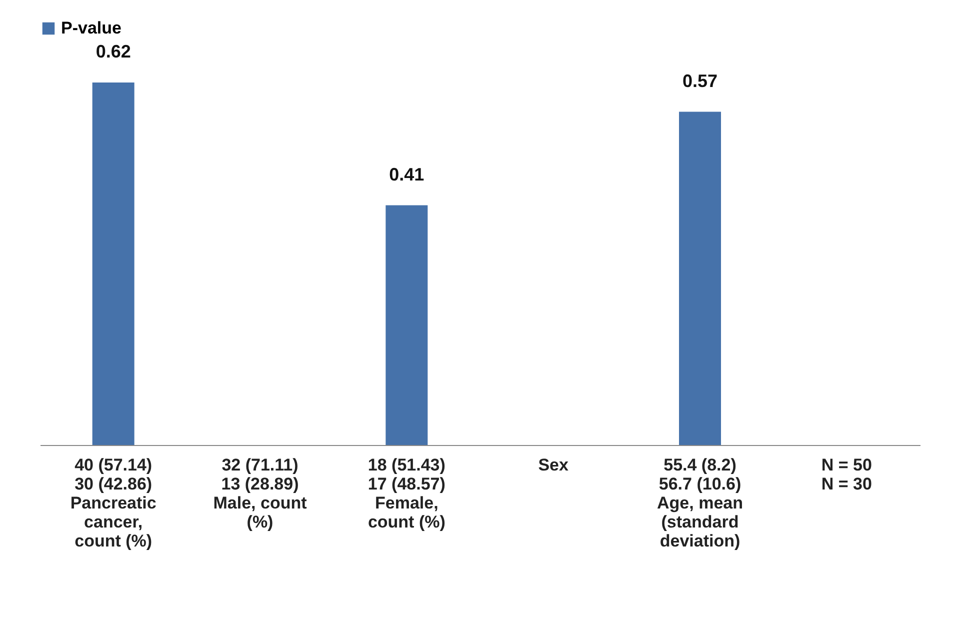 The height and width of the screenshot is (644, 973). What do you see at coordinates (260, 494) in the screenshot?
I see `x-tick-label: 32 (71.11) 13 (28.89) Male, count (%)` at bounding box center [260, 494].